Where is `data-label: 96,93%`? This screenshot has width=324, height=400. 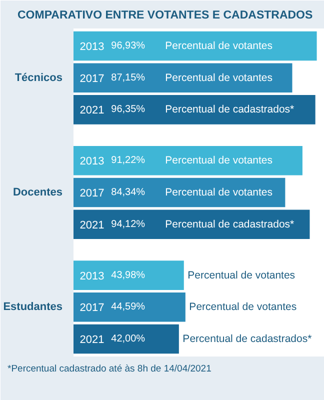
data-label: 96,93% is located at coordinates (128, 46).